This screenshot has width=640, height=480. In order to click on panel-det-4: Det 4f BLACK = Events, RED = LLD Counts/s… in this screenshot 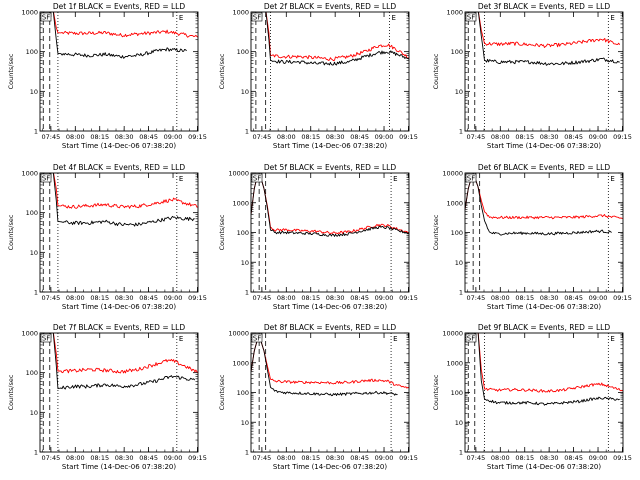, I will do `click(107, 237)`.